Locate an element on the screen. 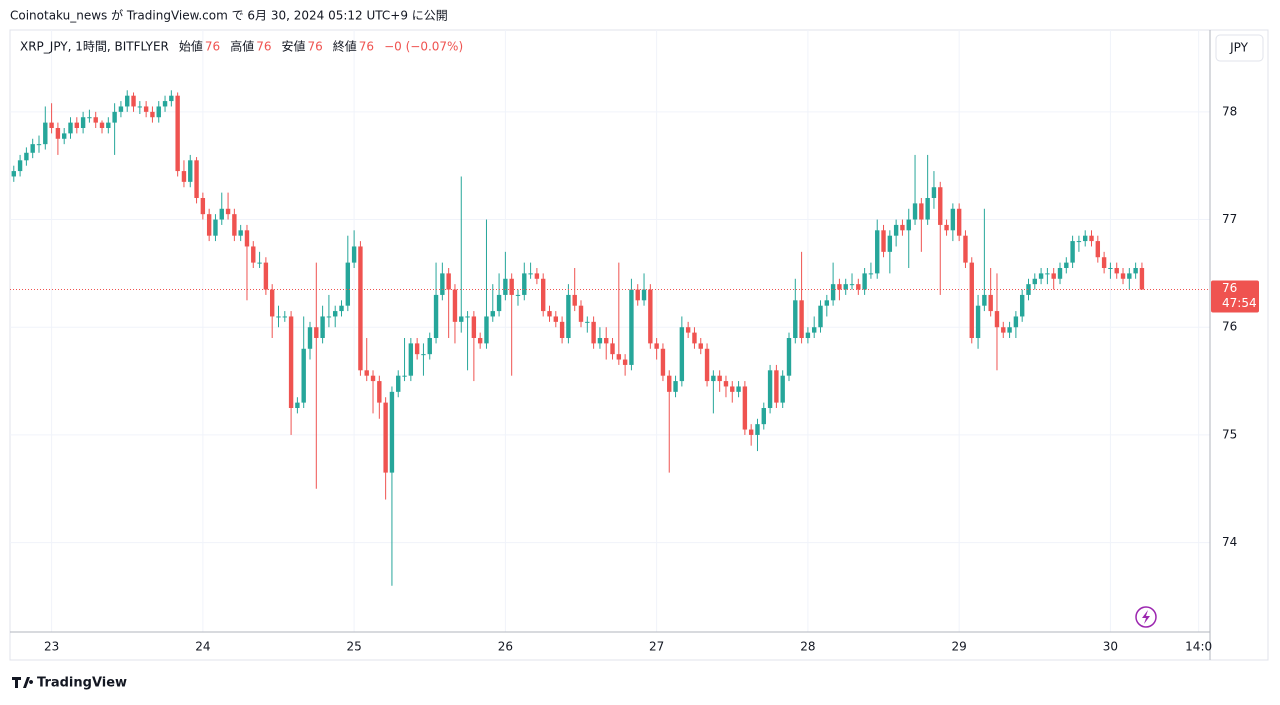  lightning-icon is located at coordinates (1146, 617).